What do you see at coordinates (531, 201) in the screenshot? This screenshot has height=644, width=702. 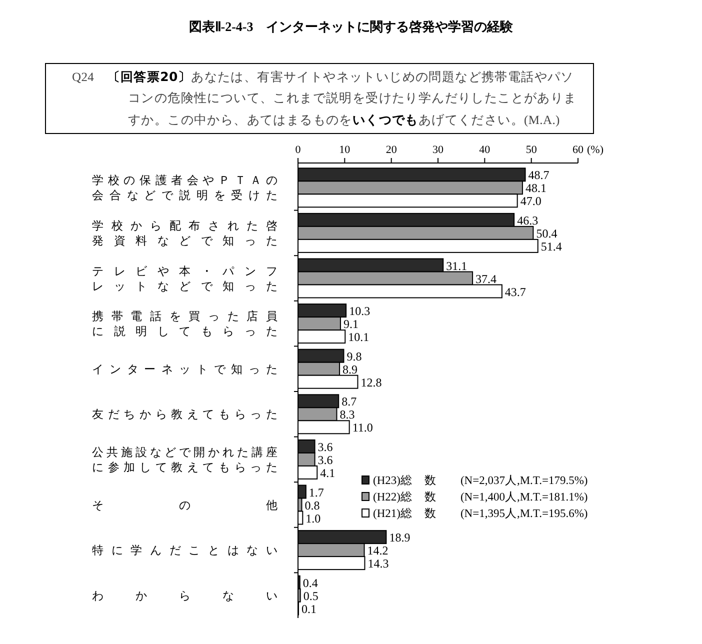 I see `data-label: 47.0` at bounding box center [531, 201].